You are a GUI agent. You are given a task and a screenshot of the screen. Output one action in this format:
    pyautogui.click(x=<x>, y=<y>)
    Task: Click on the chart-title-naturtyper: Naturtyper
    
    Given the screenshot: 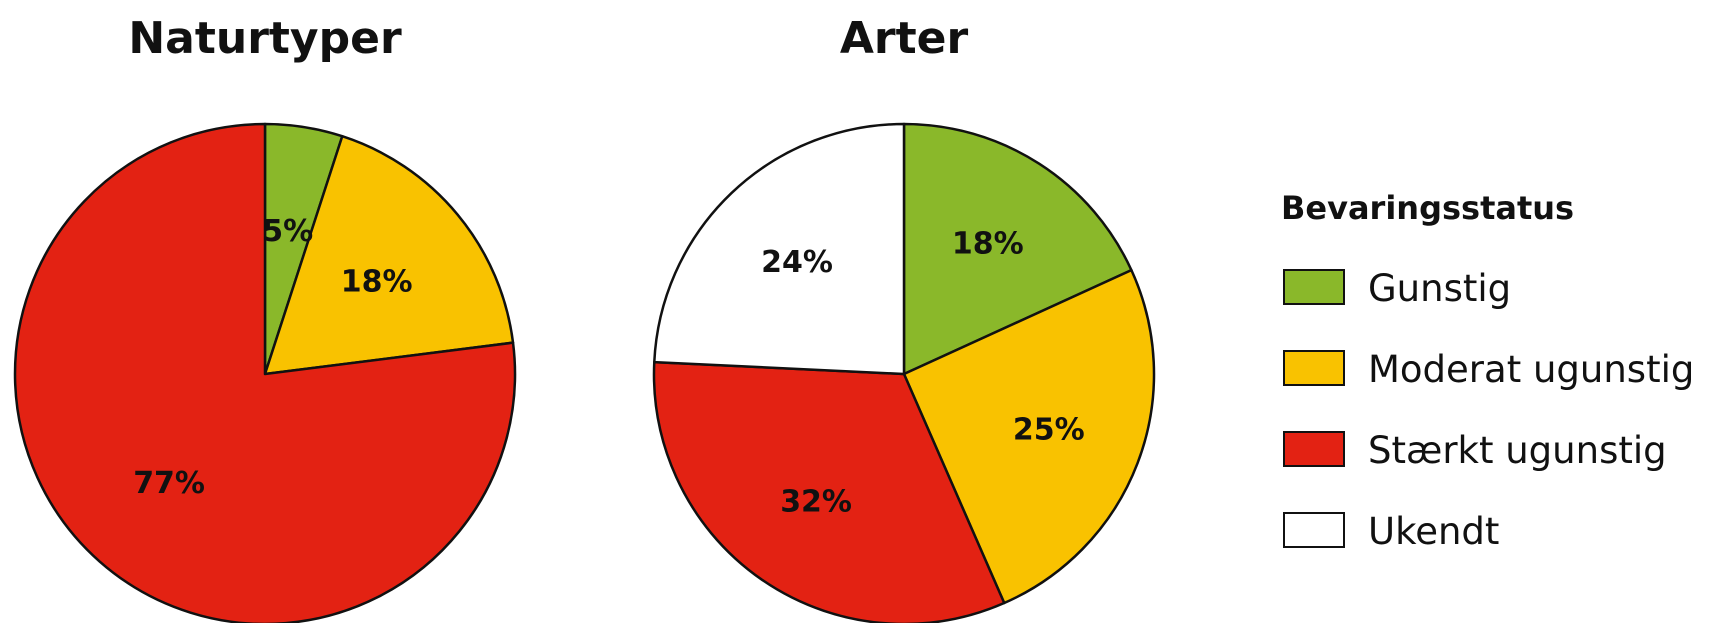 What is the action you would take?
    pyautogui.click(x=265, y=38)
    